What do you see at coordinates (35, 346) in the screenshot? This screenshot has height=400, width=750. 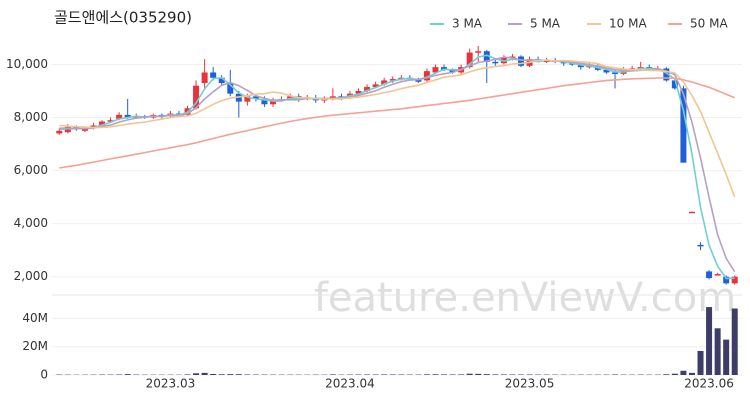 I see `y-tick-label: 20M` at bounding box center [35, 346].